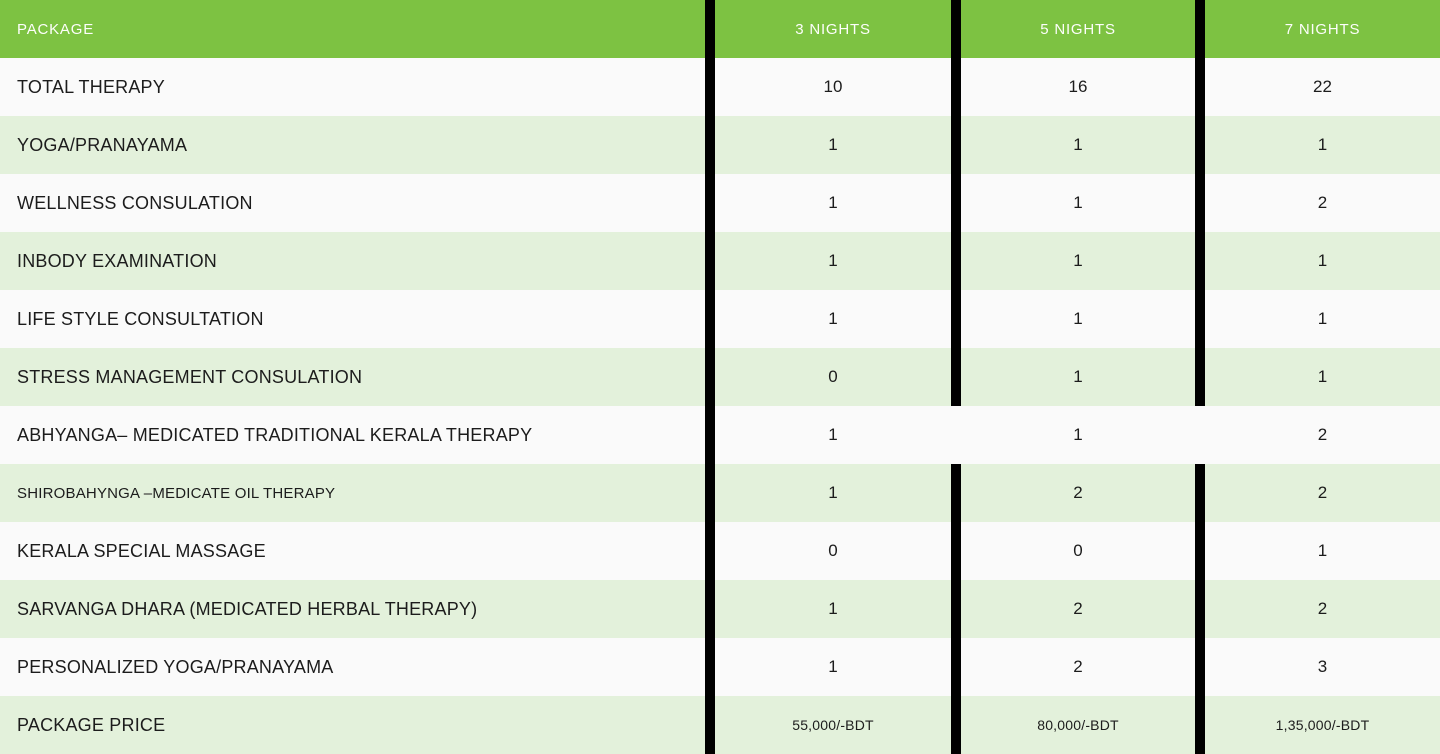 Image resolution: width=1440 pixels, height=754 pixels. Describe the element at coordinates (833, 86) in the screenshot. I see `cell-value: 10` at that location.